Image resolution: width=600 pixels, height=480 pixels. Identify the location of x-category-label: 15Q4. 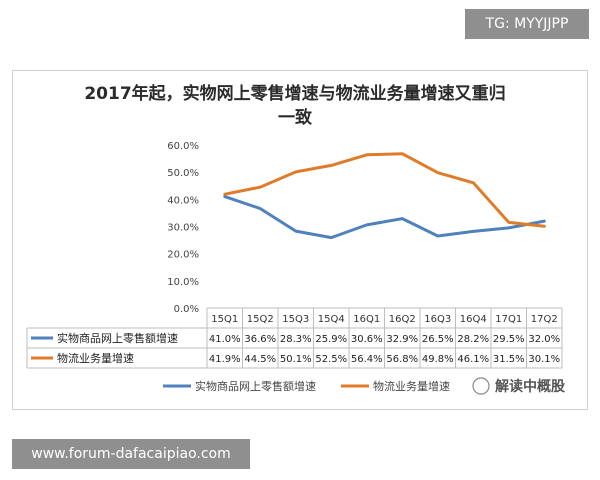
(331, 319).